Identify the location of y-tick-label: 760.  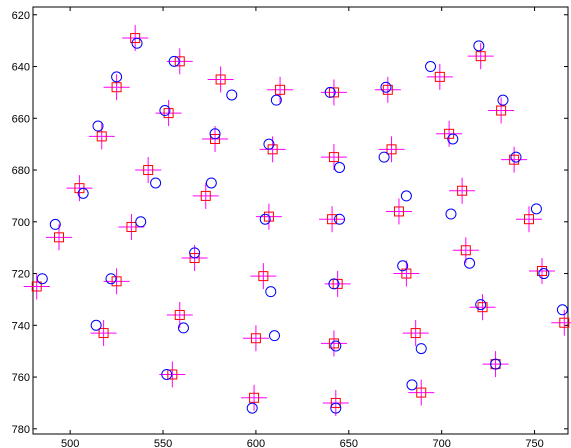
(21, 378).